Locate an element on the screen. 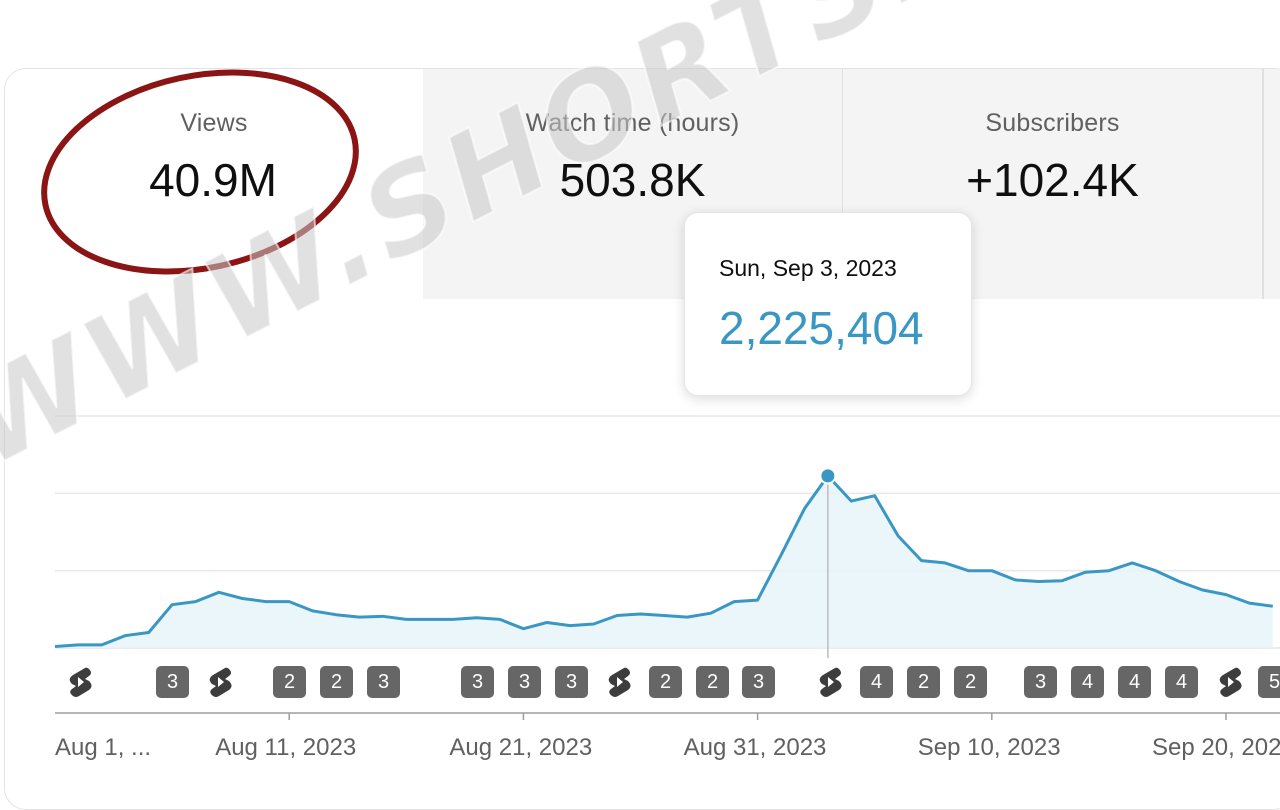 The image size is (1280, 810). video-count-badge: 5 is located at coordinates (1269, 682).